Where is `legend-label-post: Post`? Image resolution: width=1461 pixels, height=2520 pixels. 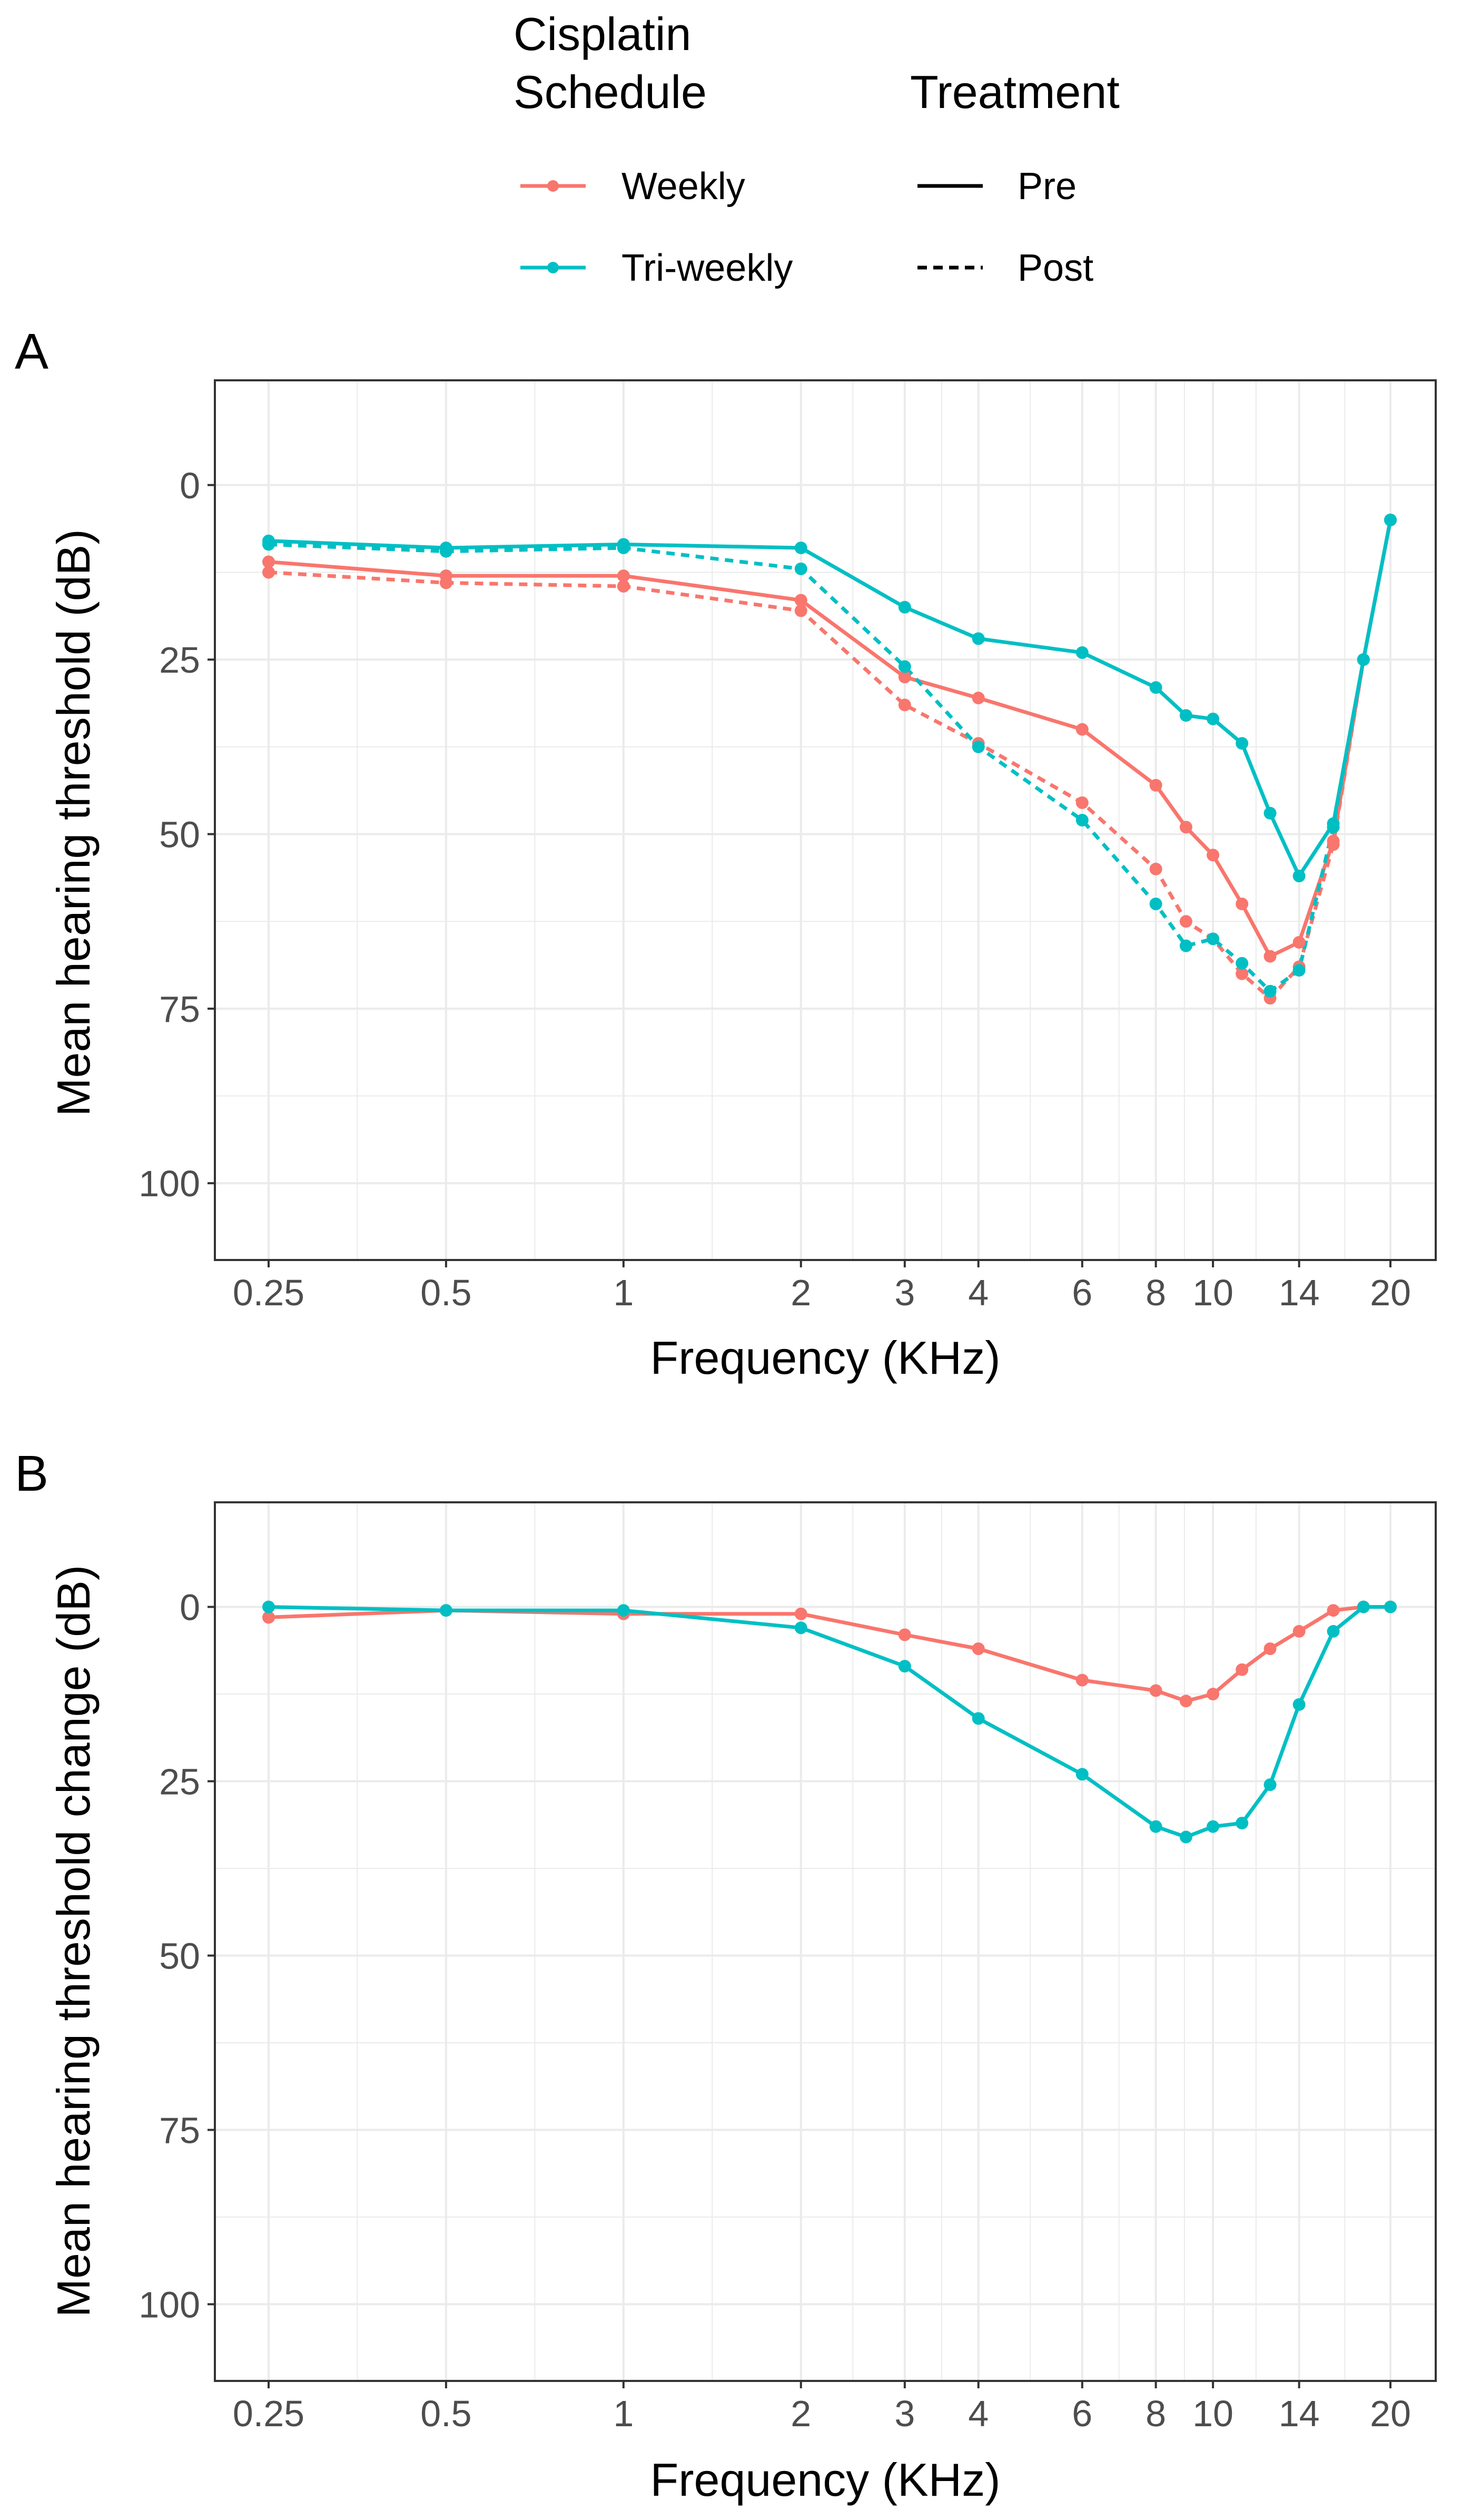 legend-label-post: Post is located at coordinates (1055, 268).